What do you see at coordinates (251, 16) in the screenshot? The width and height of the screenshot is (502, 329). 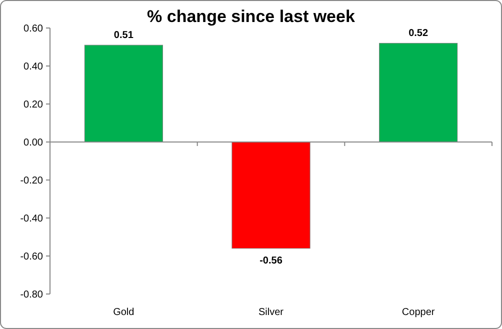 I see `chart-title: % change since last week` at bounding box center [251, 16].